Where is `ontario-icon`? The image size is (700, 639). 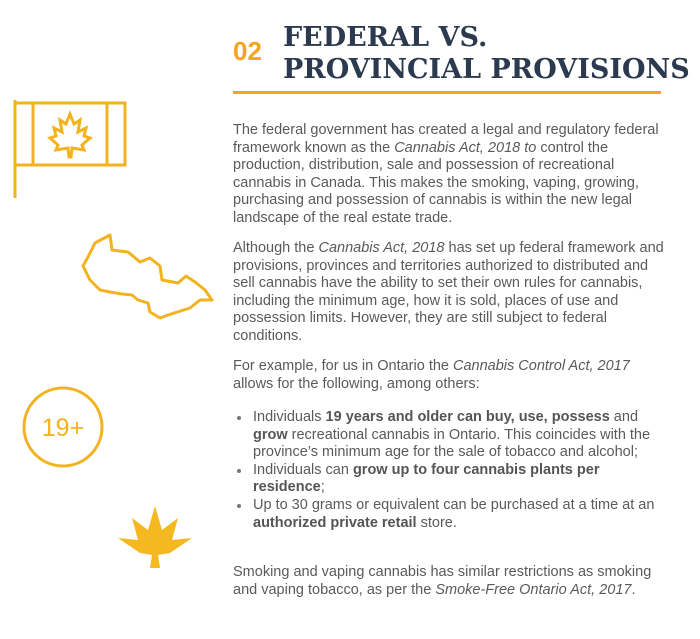
ontario-icon is located at coordinates (147, 276).